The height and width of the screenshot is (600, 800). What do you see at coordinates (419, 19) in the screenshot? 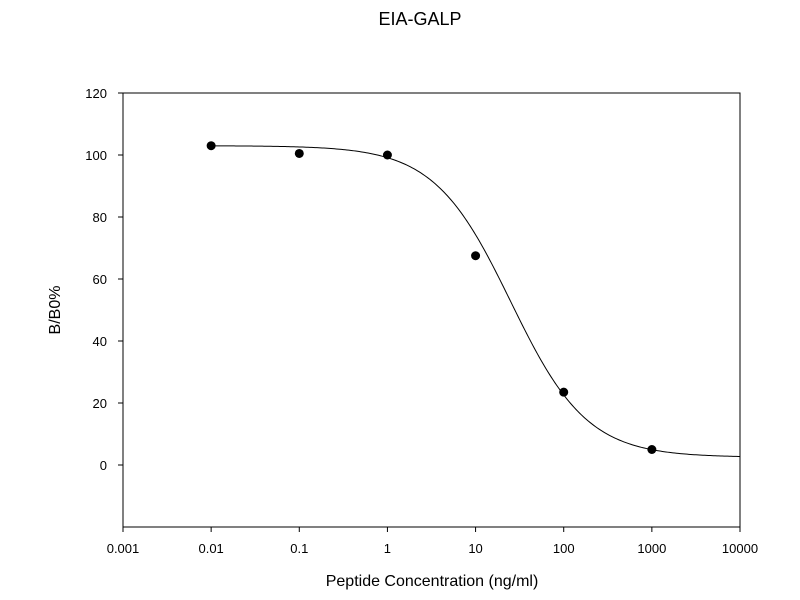
I see `chart-title: EIA-GALP` at bounding box center [419, 19].